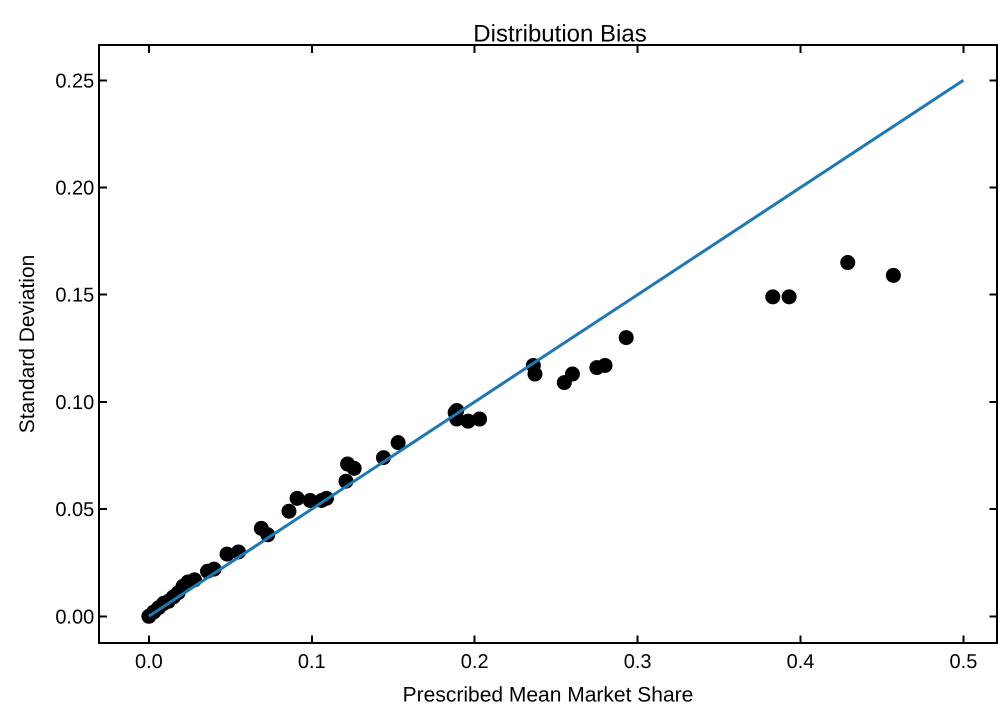 The width and height of the screenshot is (1000, 712). I want to click on y-tick-label: 0.25, so click(74, 81).